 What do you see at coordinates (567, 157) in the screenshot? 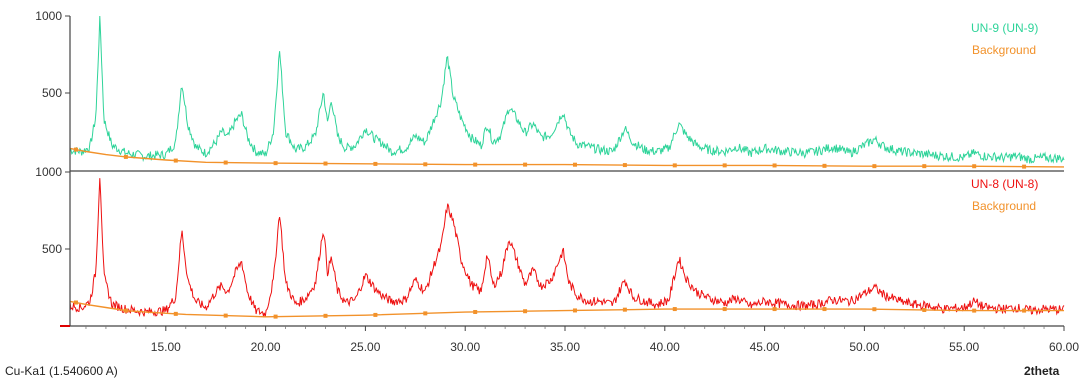
I see `series-line-background-p1` at bounding box center [567, 157].